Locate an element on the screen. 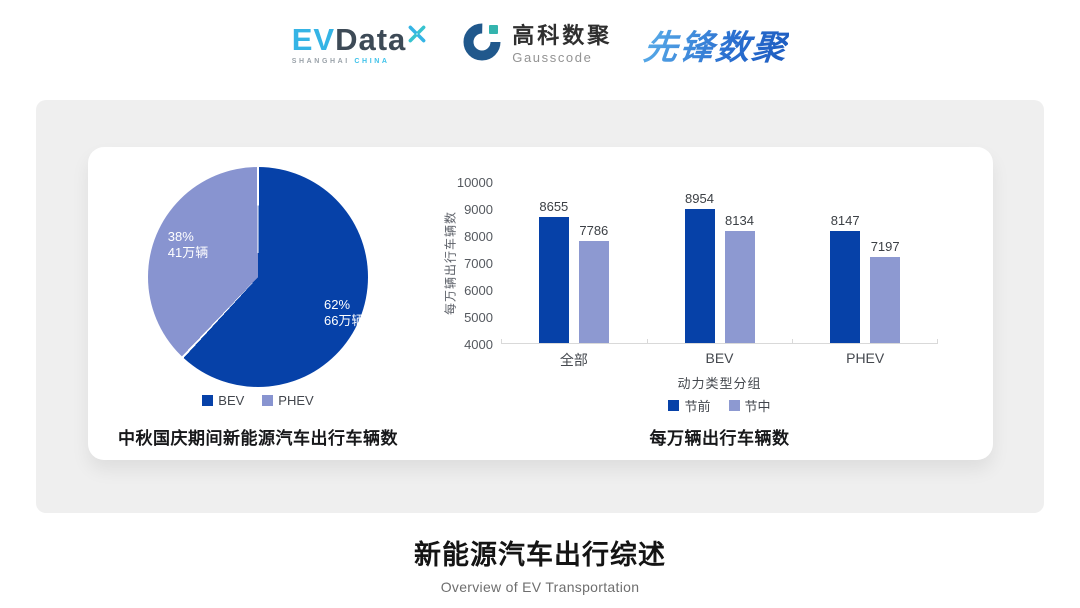  y-tick-label: 8000 is located at coordinates (478, 236).